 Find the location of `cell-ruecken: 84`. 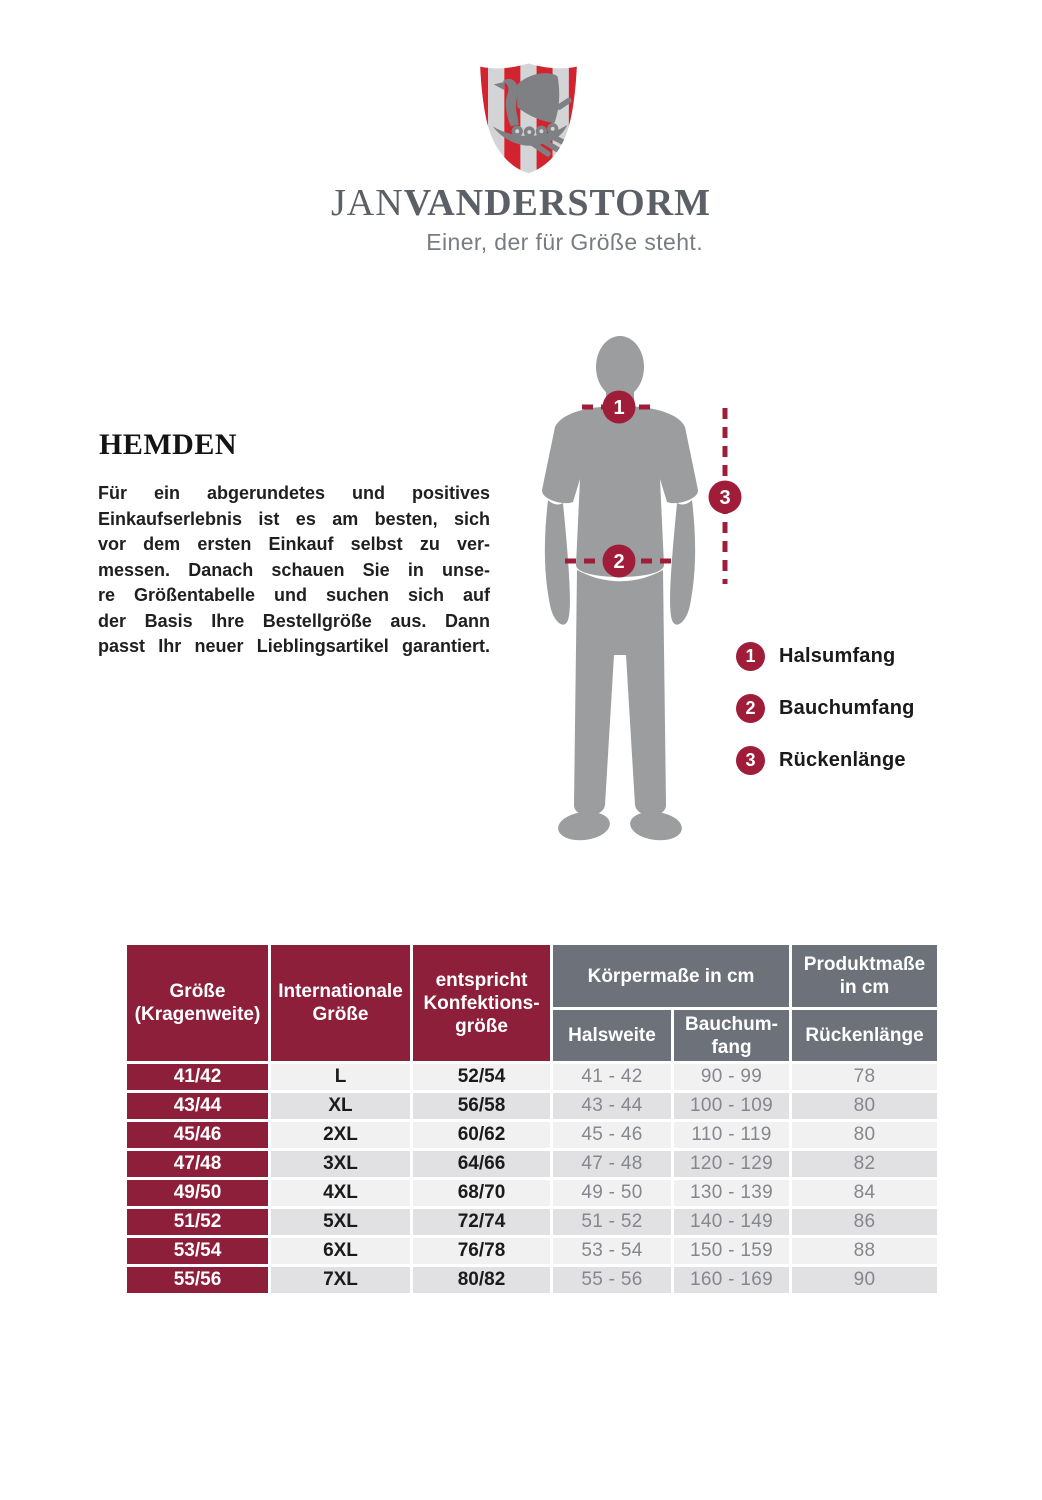

cell-ruecken: 84 is located at coordinates (865, 1193).